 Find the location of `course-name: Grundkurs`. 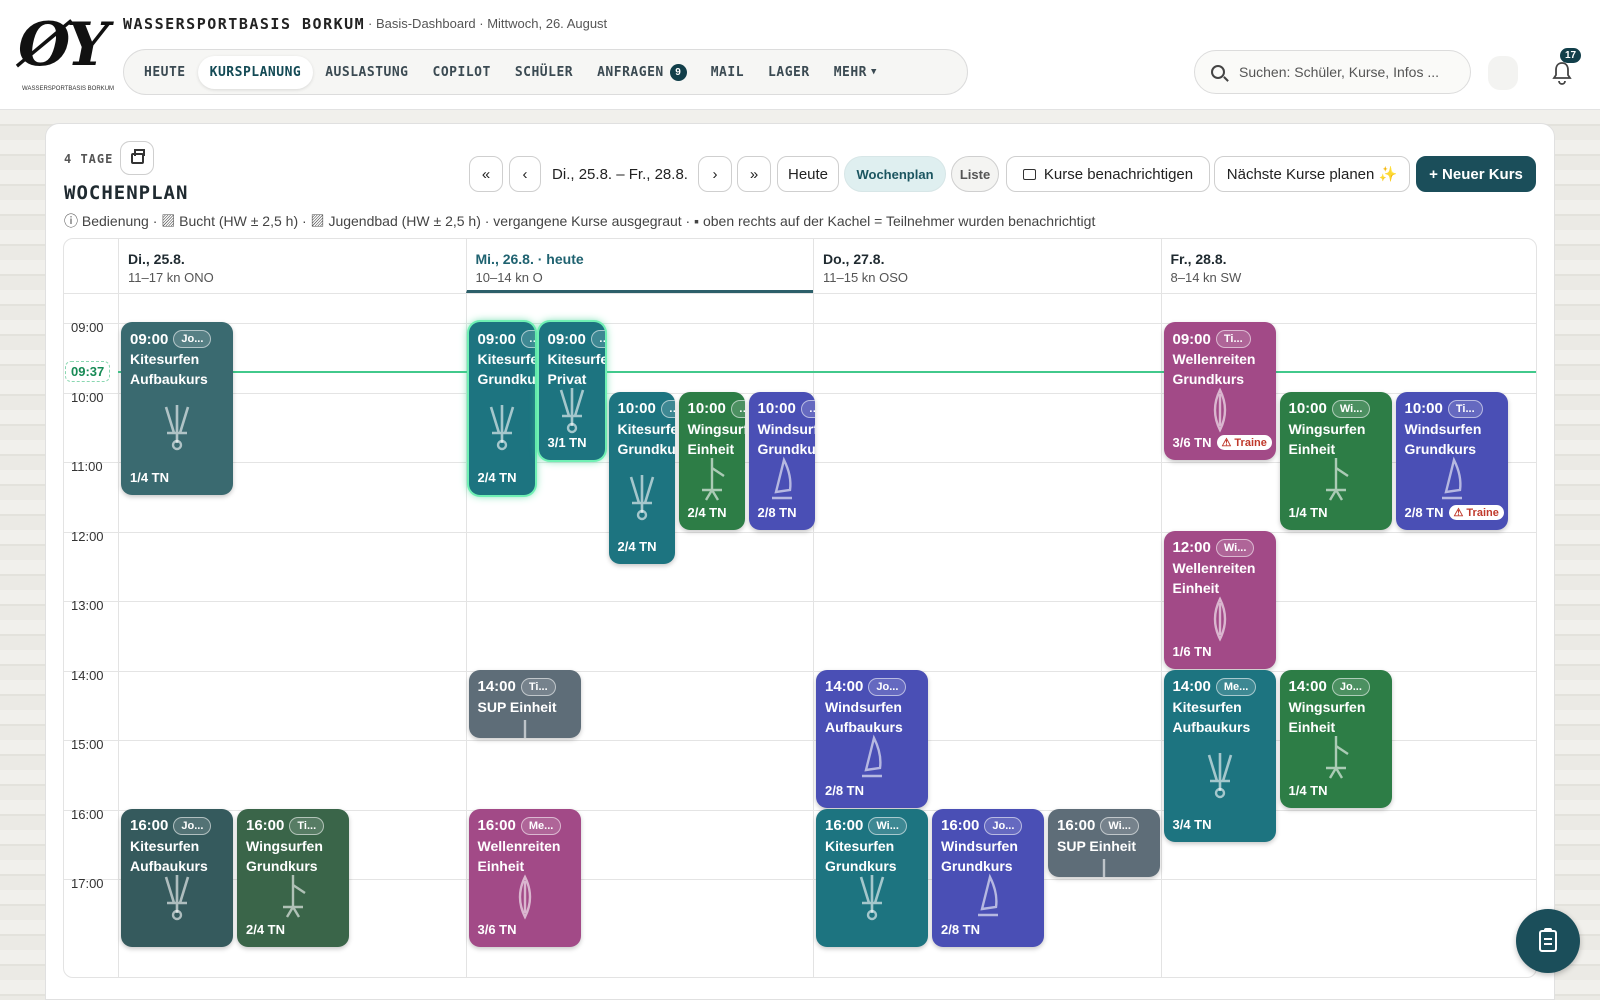

course-name: Grundkurs is located at coordinates (786, 448).